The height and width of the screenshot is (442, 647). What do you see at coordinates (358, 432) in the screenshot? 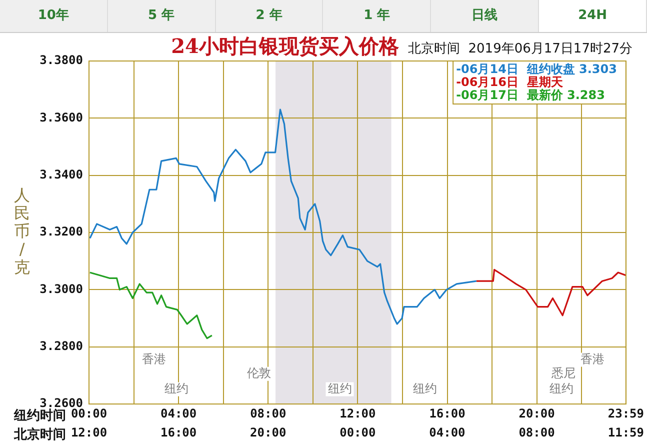
I see `x2-tick-label: 00:00` at bounding box center [358, 432].